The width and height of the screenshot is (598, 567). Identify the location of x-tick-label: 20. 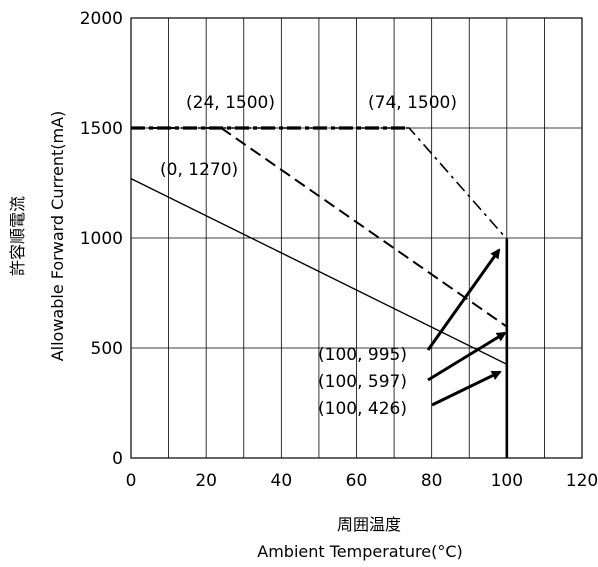
(206, 481).